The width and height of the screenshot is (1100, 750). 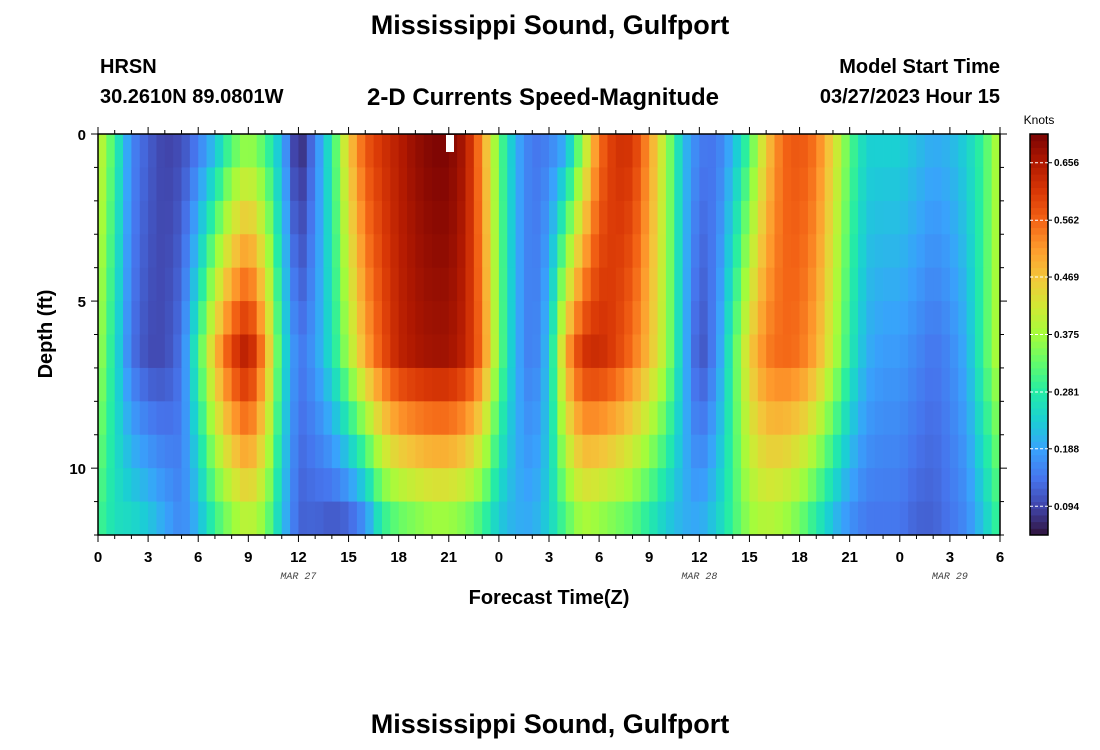 I want to click on y-tick-label: 10, so click(x=77, y=469).